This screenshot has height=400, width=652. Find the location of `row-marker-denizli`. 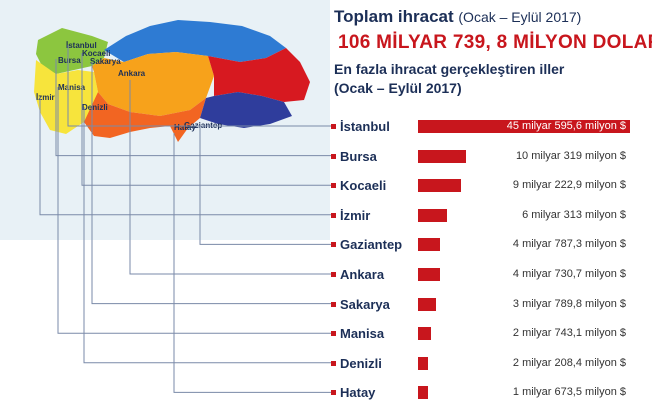

row-marker-denizli is located at coordinates (333, 363).